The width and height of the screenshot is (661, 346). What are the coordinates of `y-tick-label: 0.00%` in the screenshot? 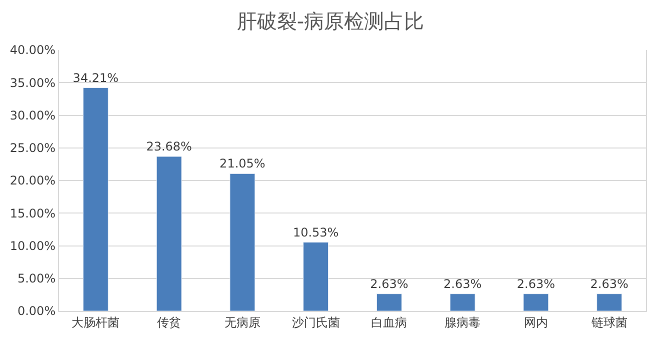 It's located at (36, 311).